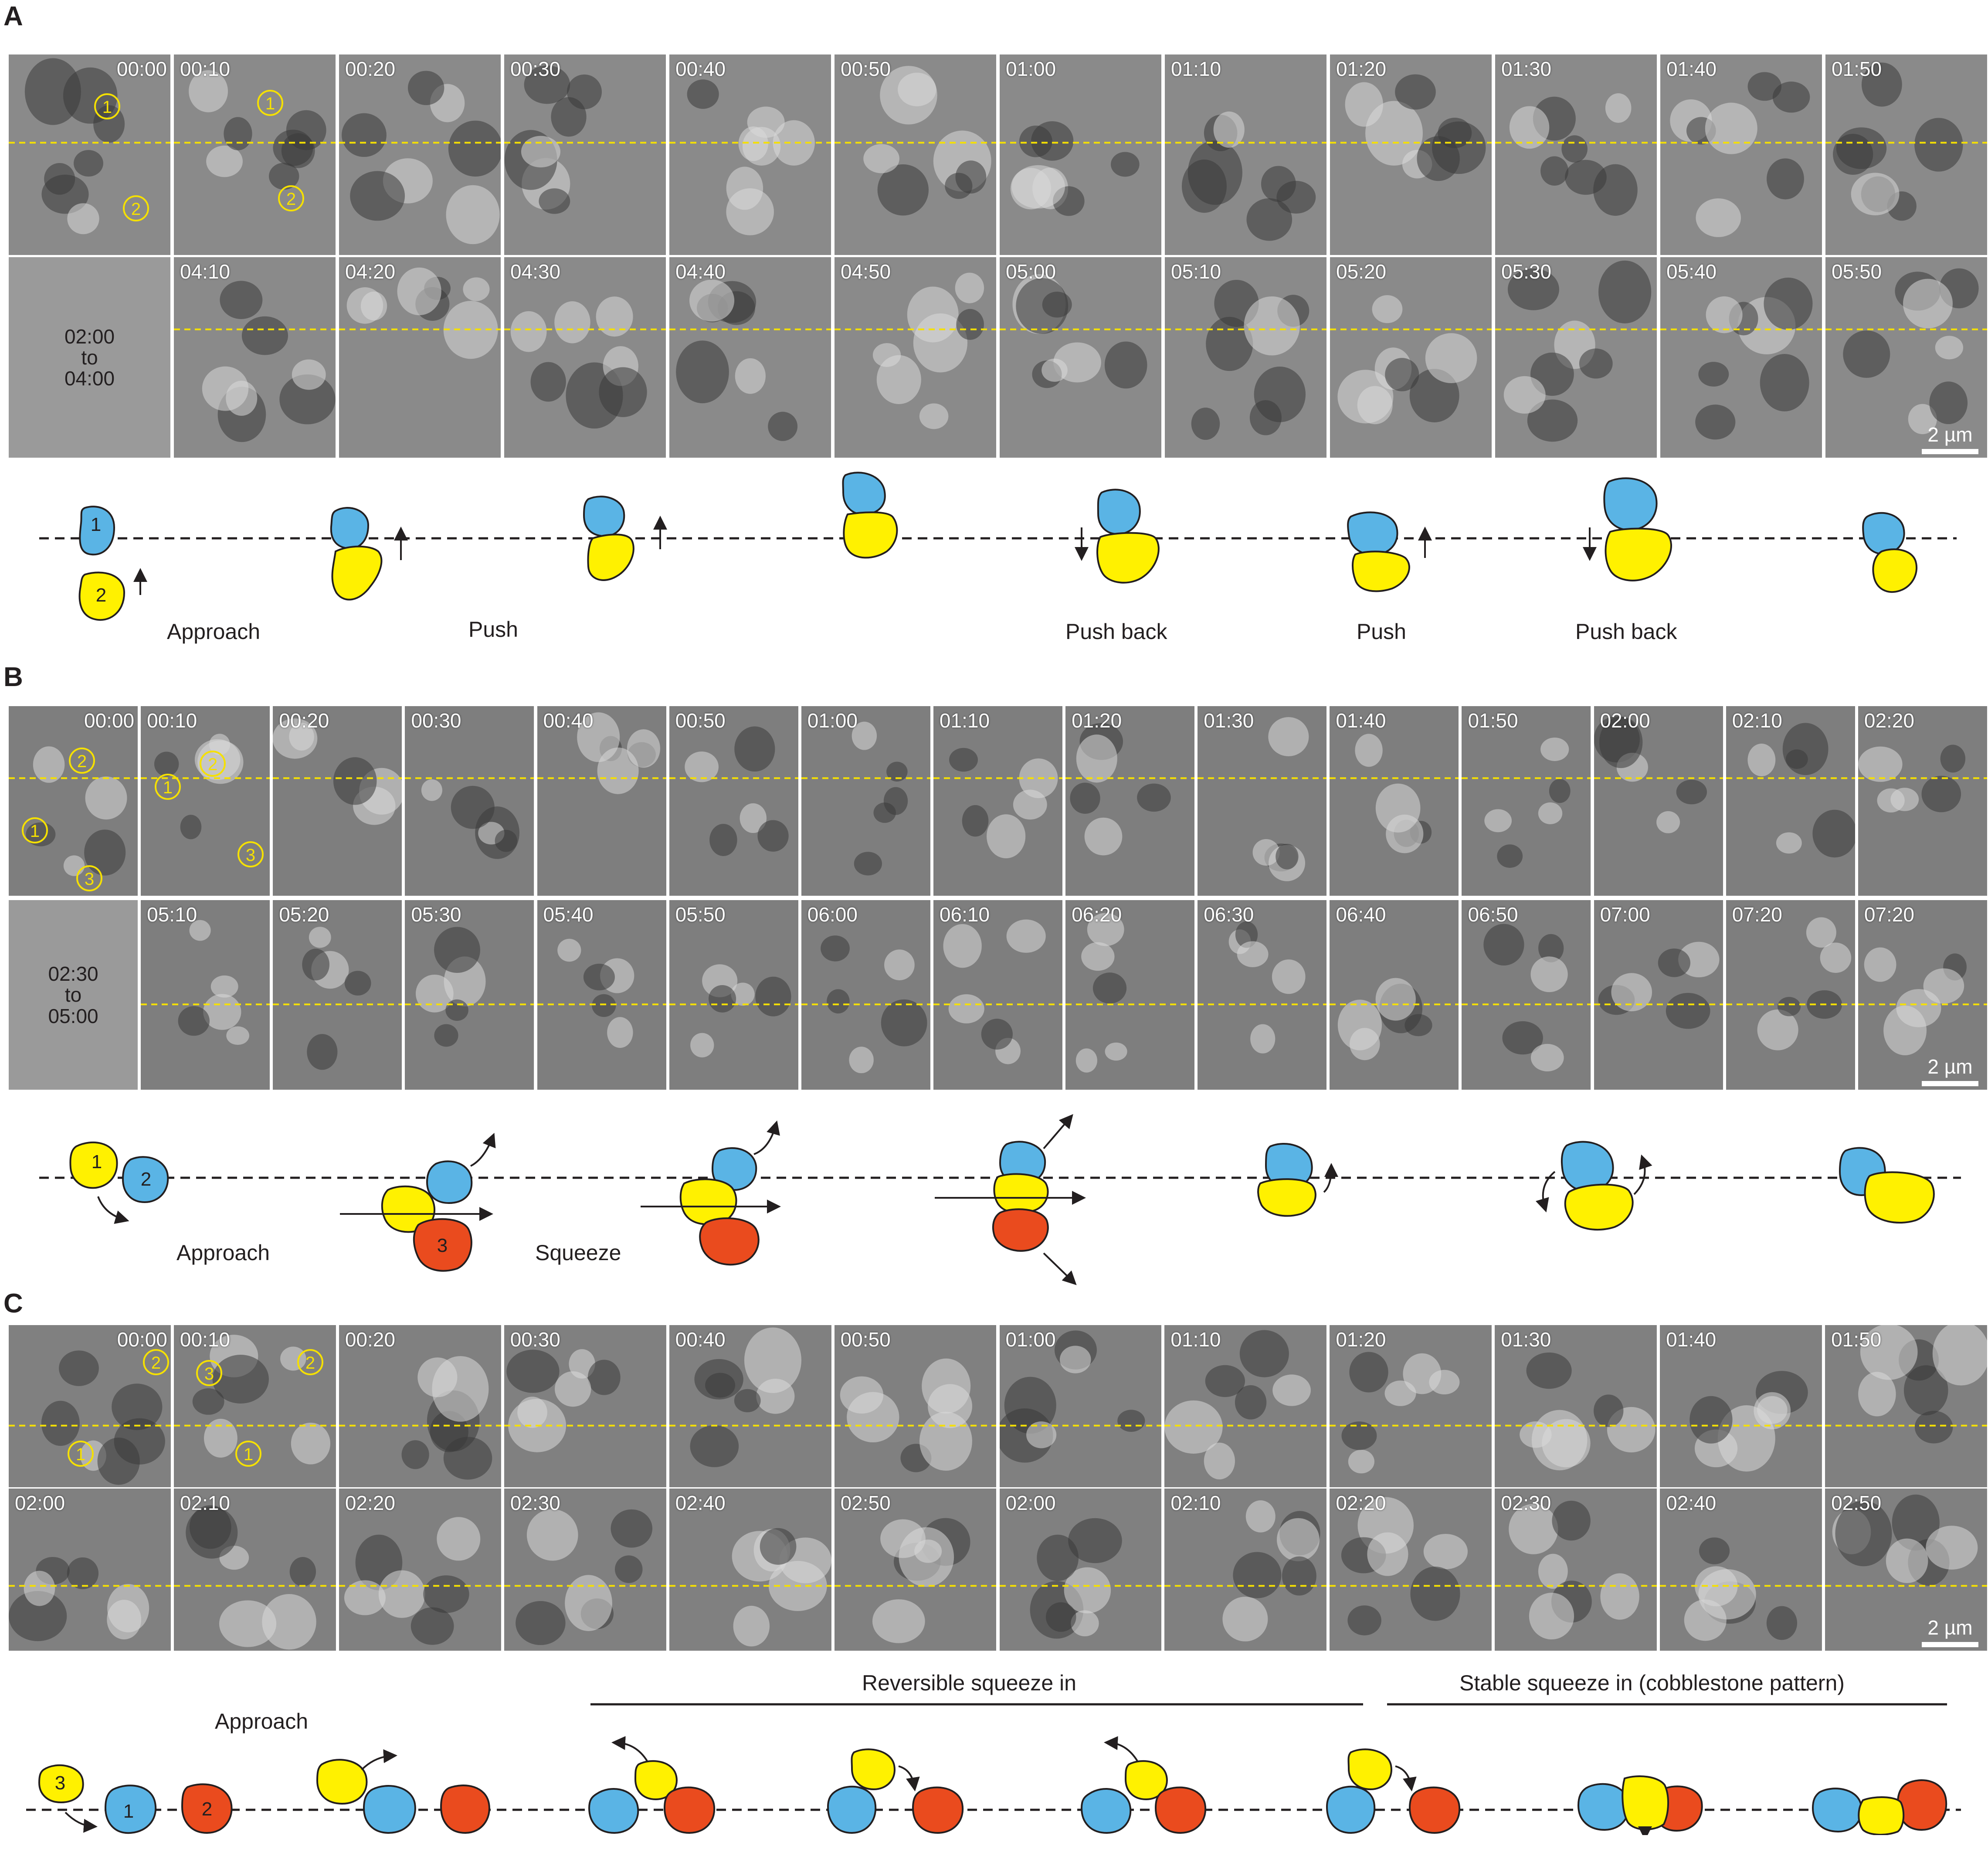 The width and height of the screenshot is (1988, 1856). What do you see at coordinates (1626, 631) in the screenshot?
I see `label-push-back-a2: Push back` at bounding box center [1626, 631].